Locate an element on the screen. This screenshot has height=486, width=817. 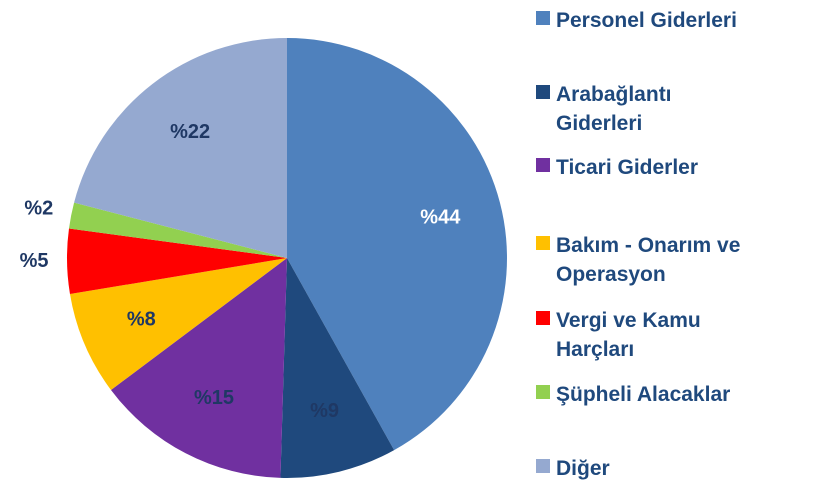
legend-item: Diğer is located at coordinates (671, 468).